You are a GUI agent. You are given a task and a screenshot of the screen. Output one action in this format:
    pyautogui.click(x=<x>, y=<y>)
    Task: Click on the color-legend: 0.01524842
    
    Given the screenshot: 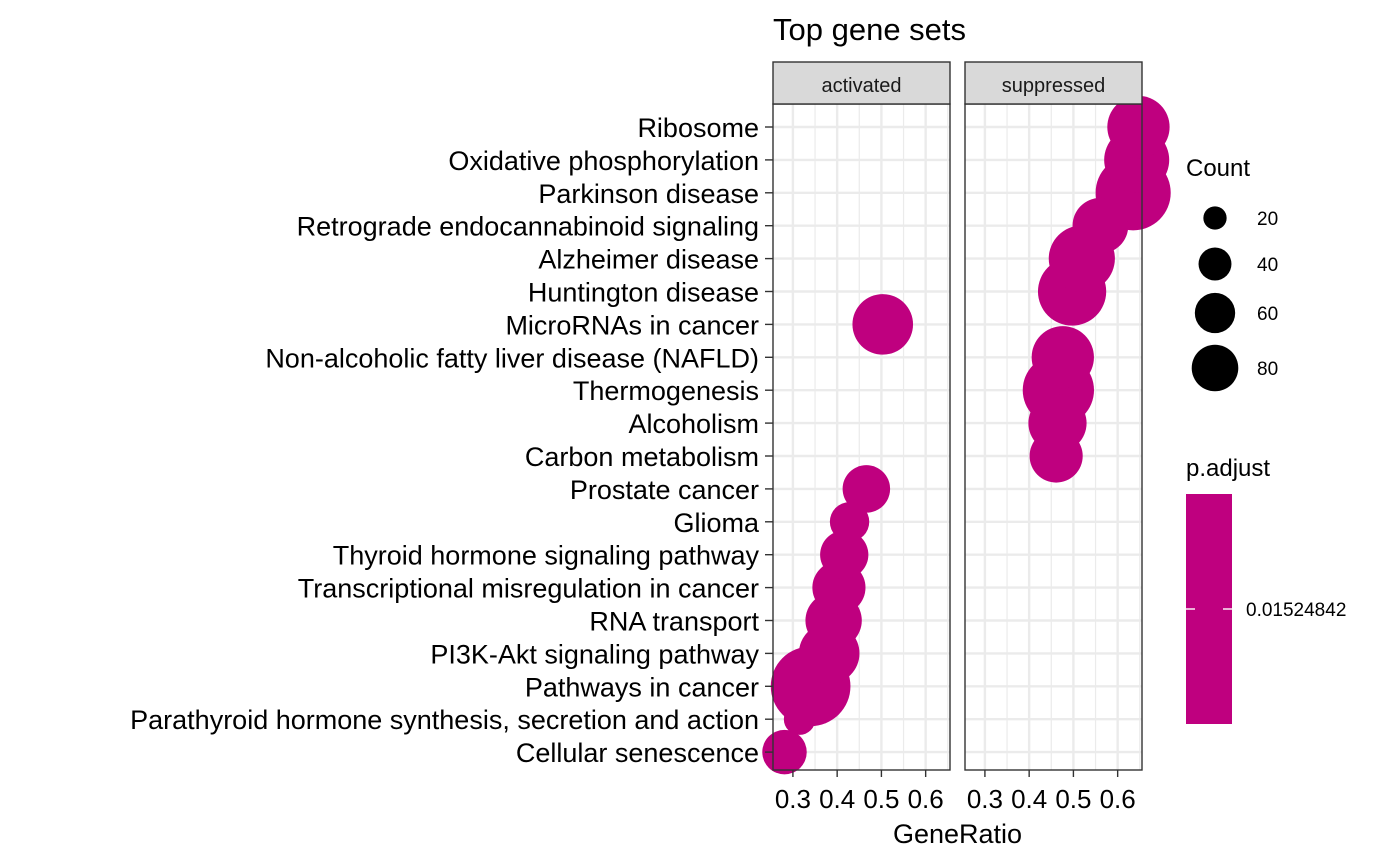 What is the action you would take?
    pyautogui.click(x=1266, y=609)
    